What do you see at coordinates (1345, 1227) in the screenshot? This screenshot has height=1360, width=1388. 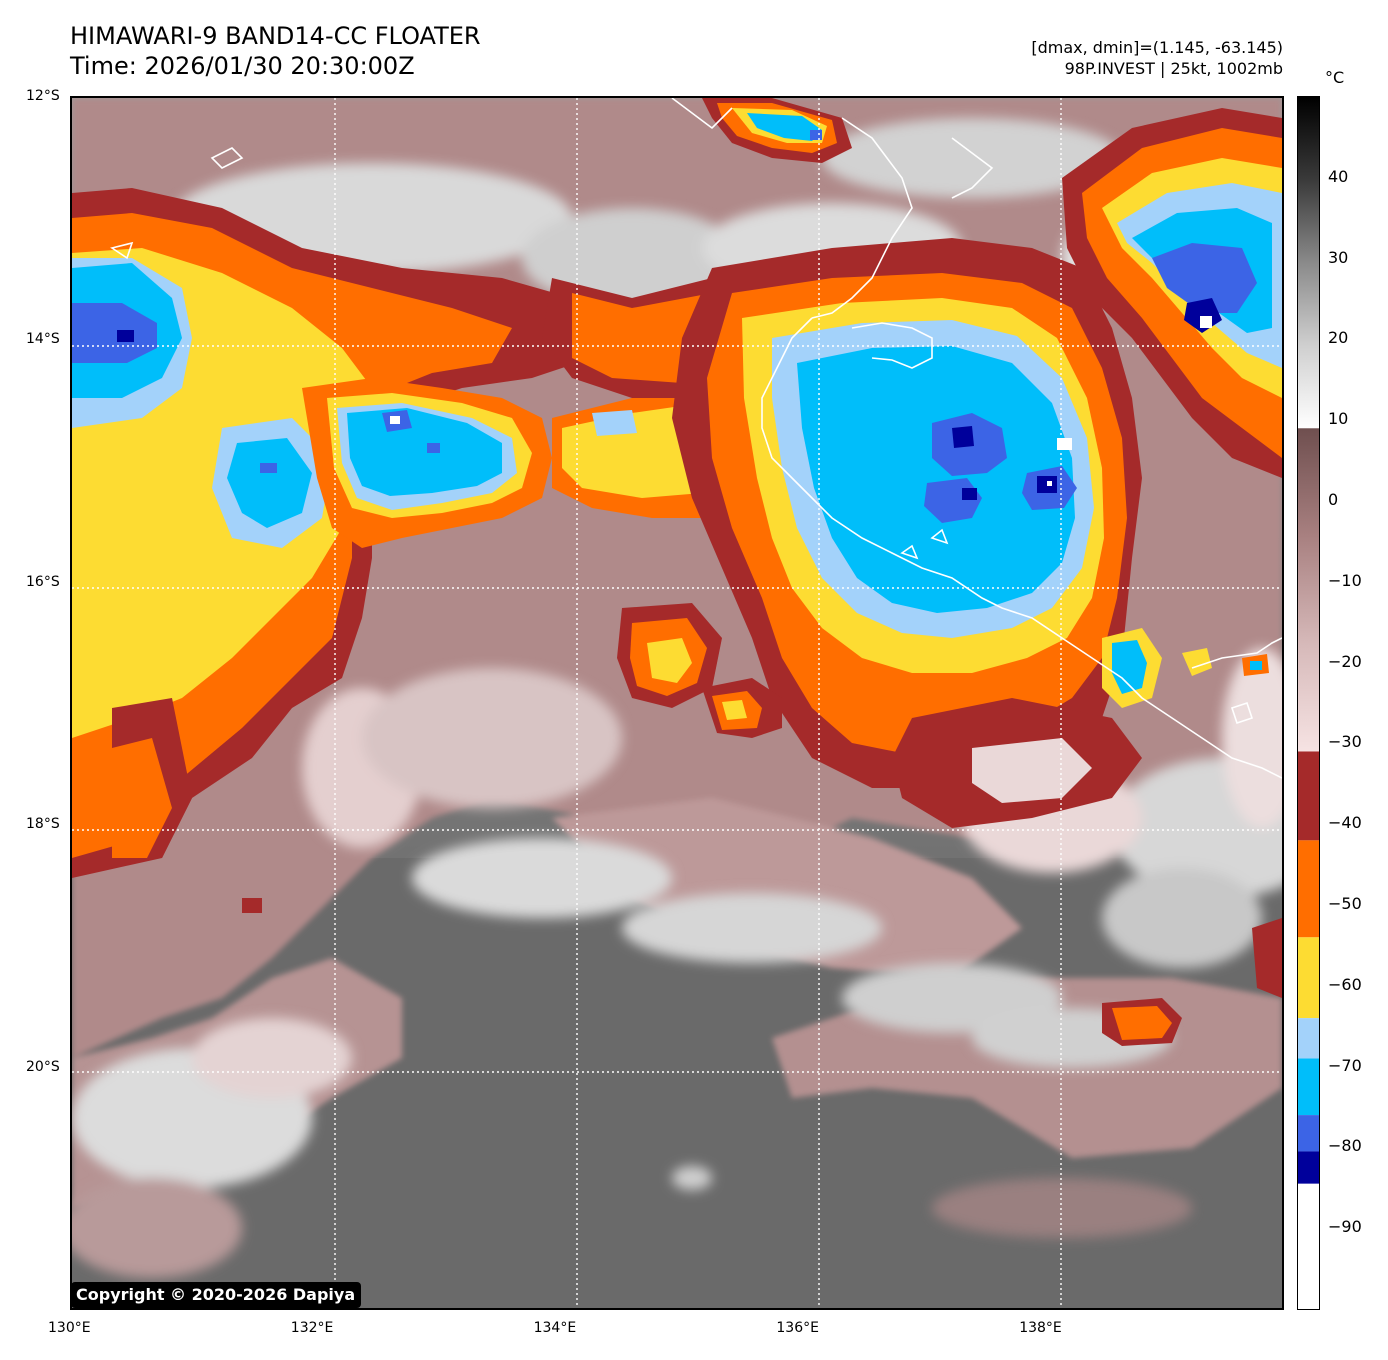 I see `colorbar-tick-label: −90` at bounding box center [1345, 1227].